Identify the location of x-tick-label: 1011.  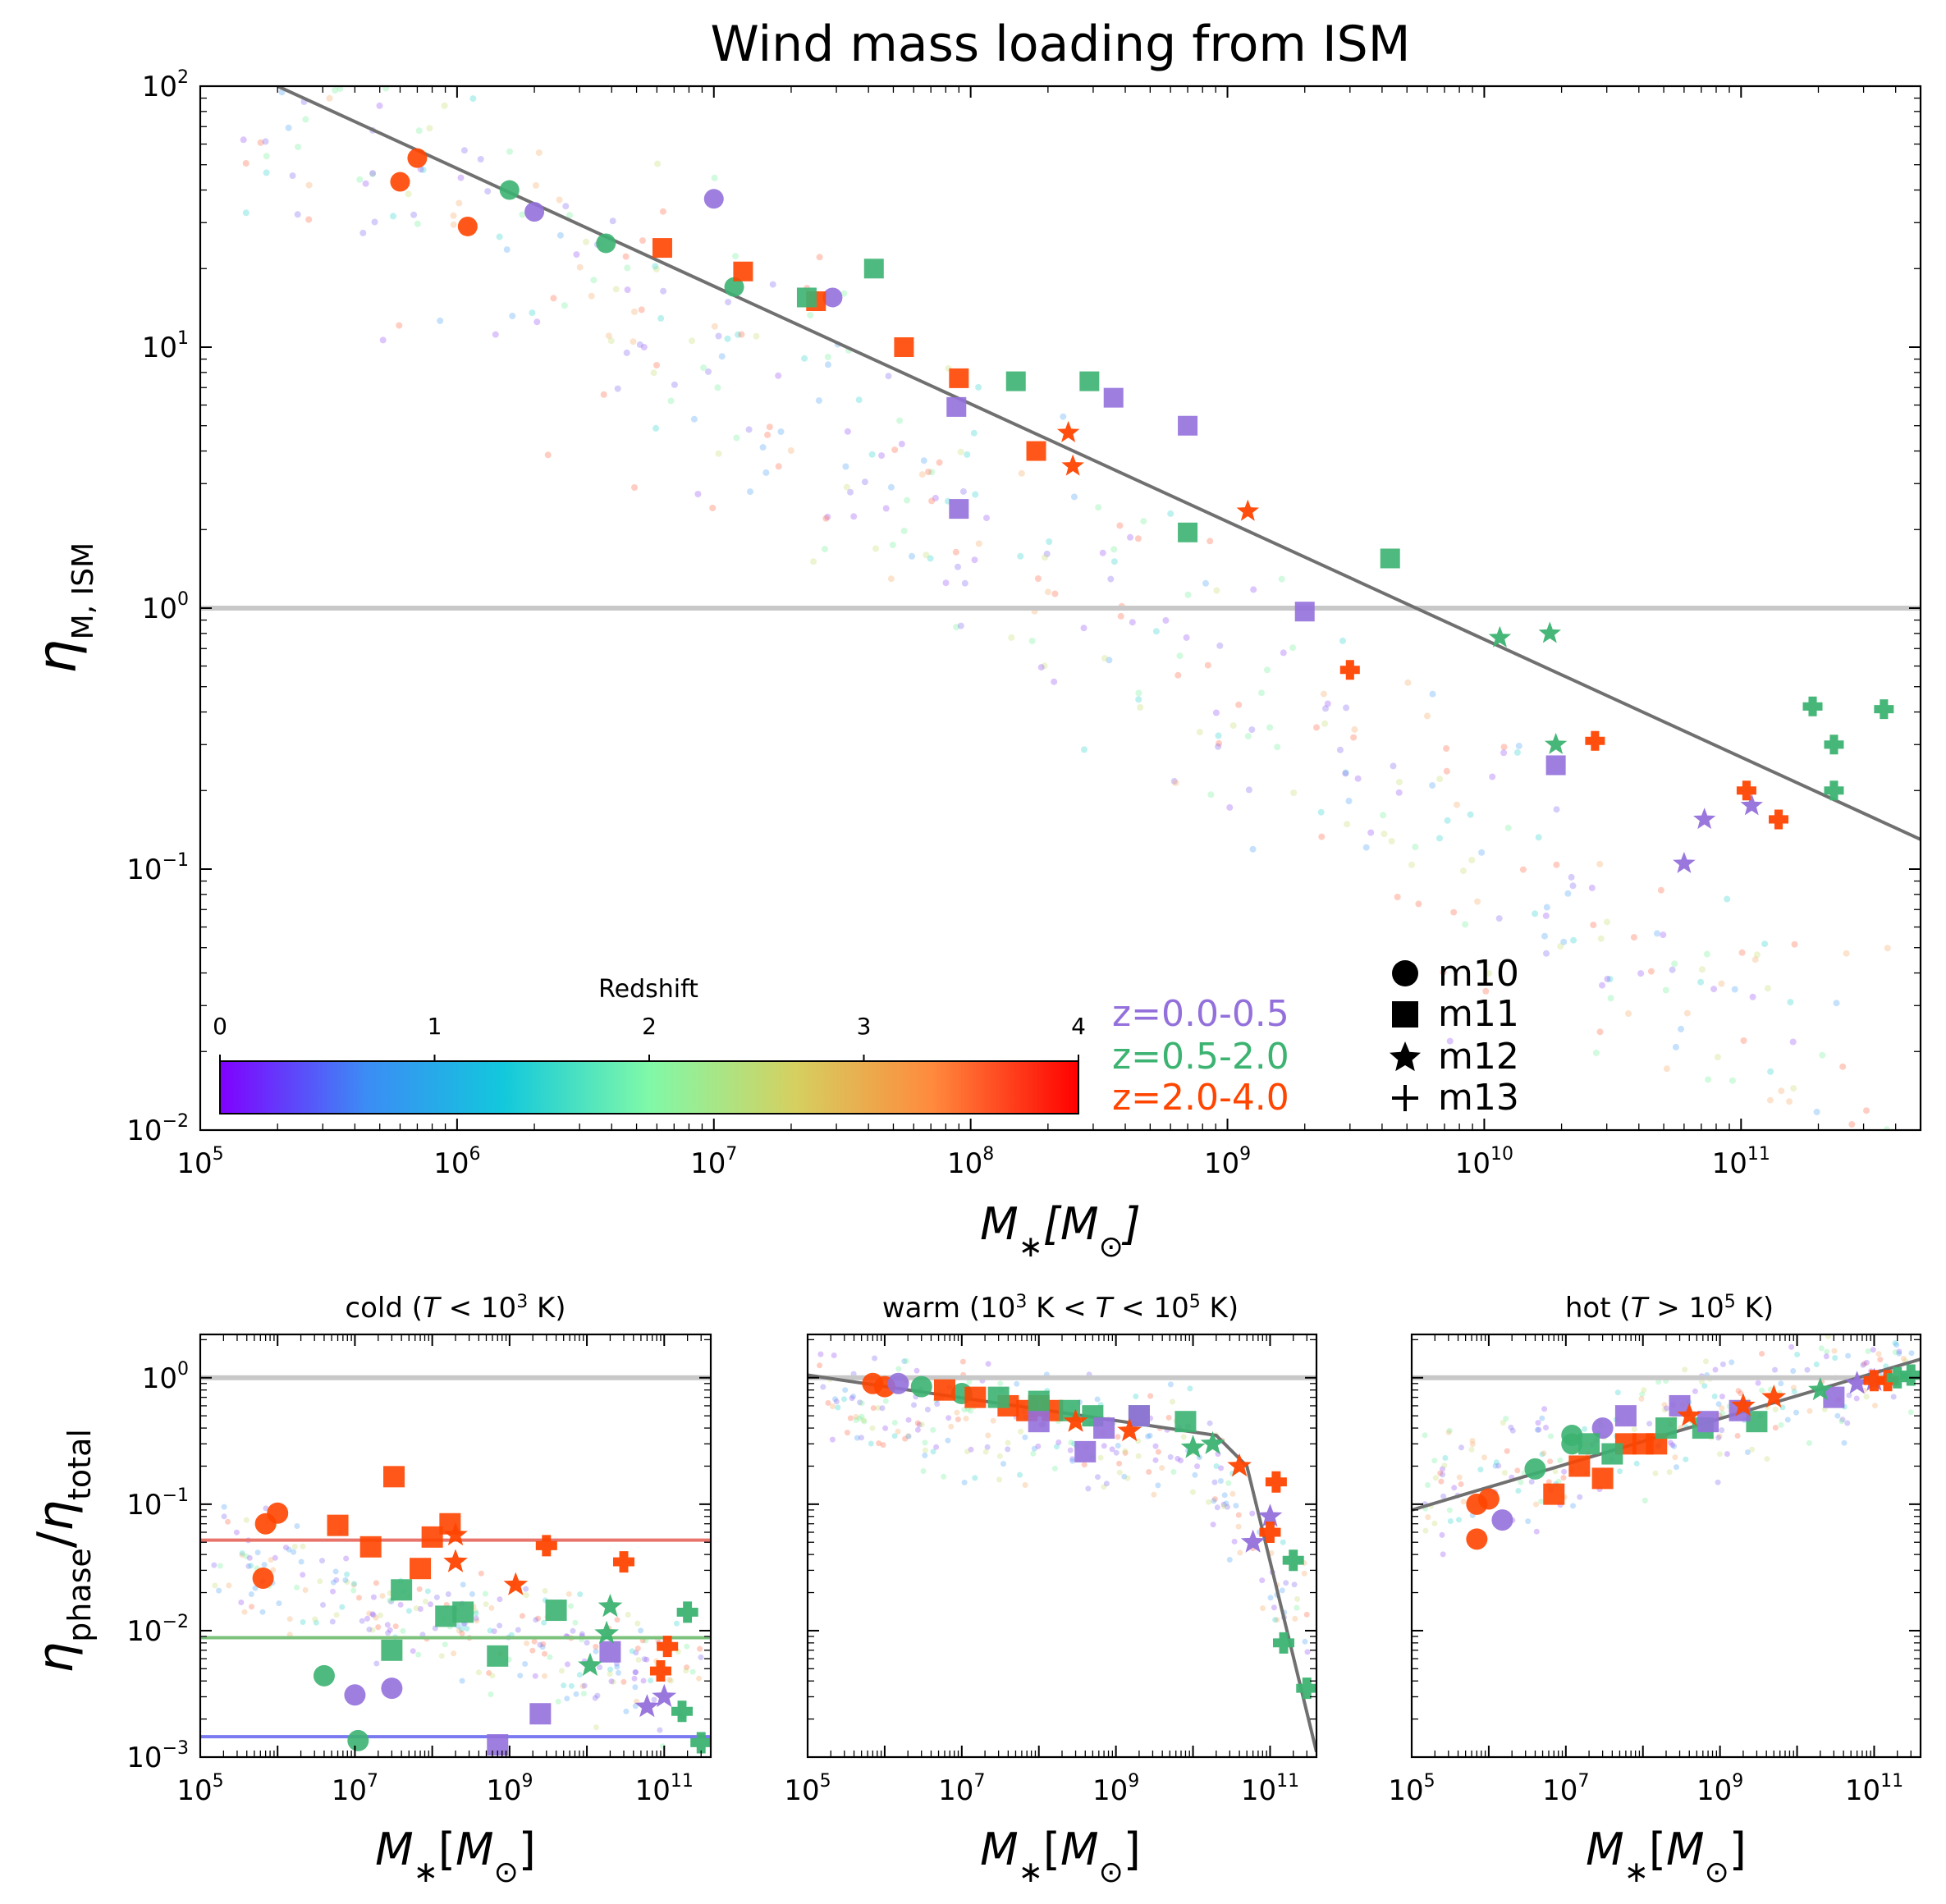
(664, 1789).